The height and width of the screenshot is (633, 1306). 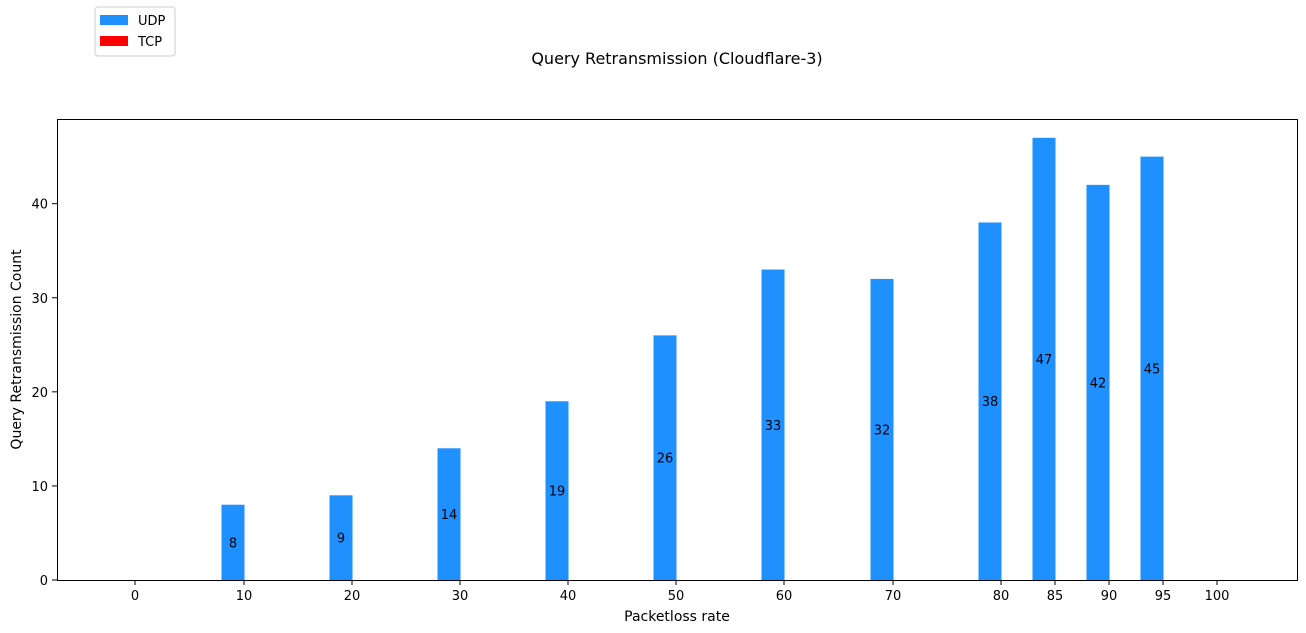 What do you see at coordinates (114, 20) in the screenshot?
I see `legend-swatch-udp` at bounding box center [114, 20].